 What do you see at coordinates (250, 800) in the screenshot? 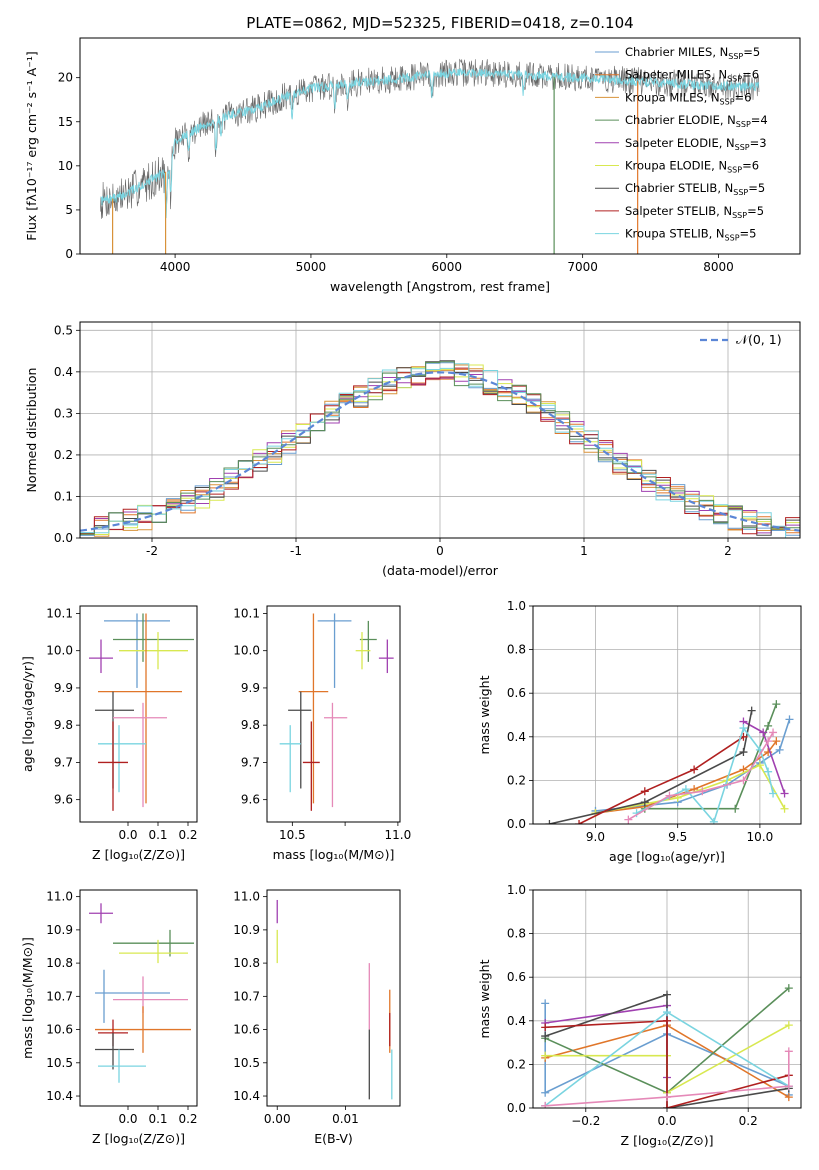
I see `y-tick-label: 9.6` at bounding box center [250, 800].